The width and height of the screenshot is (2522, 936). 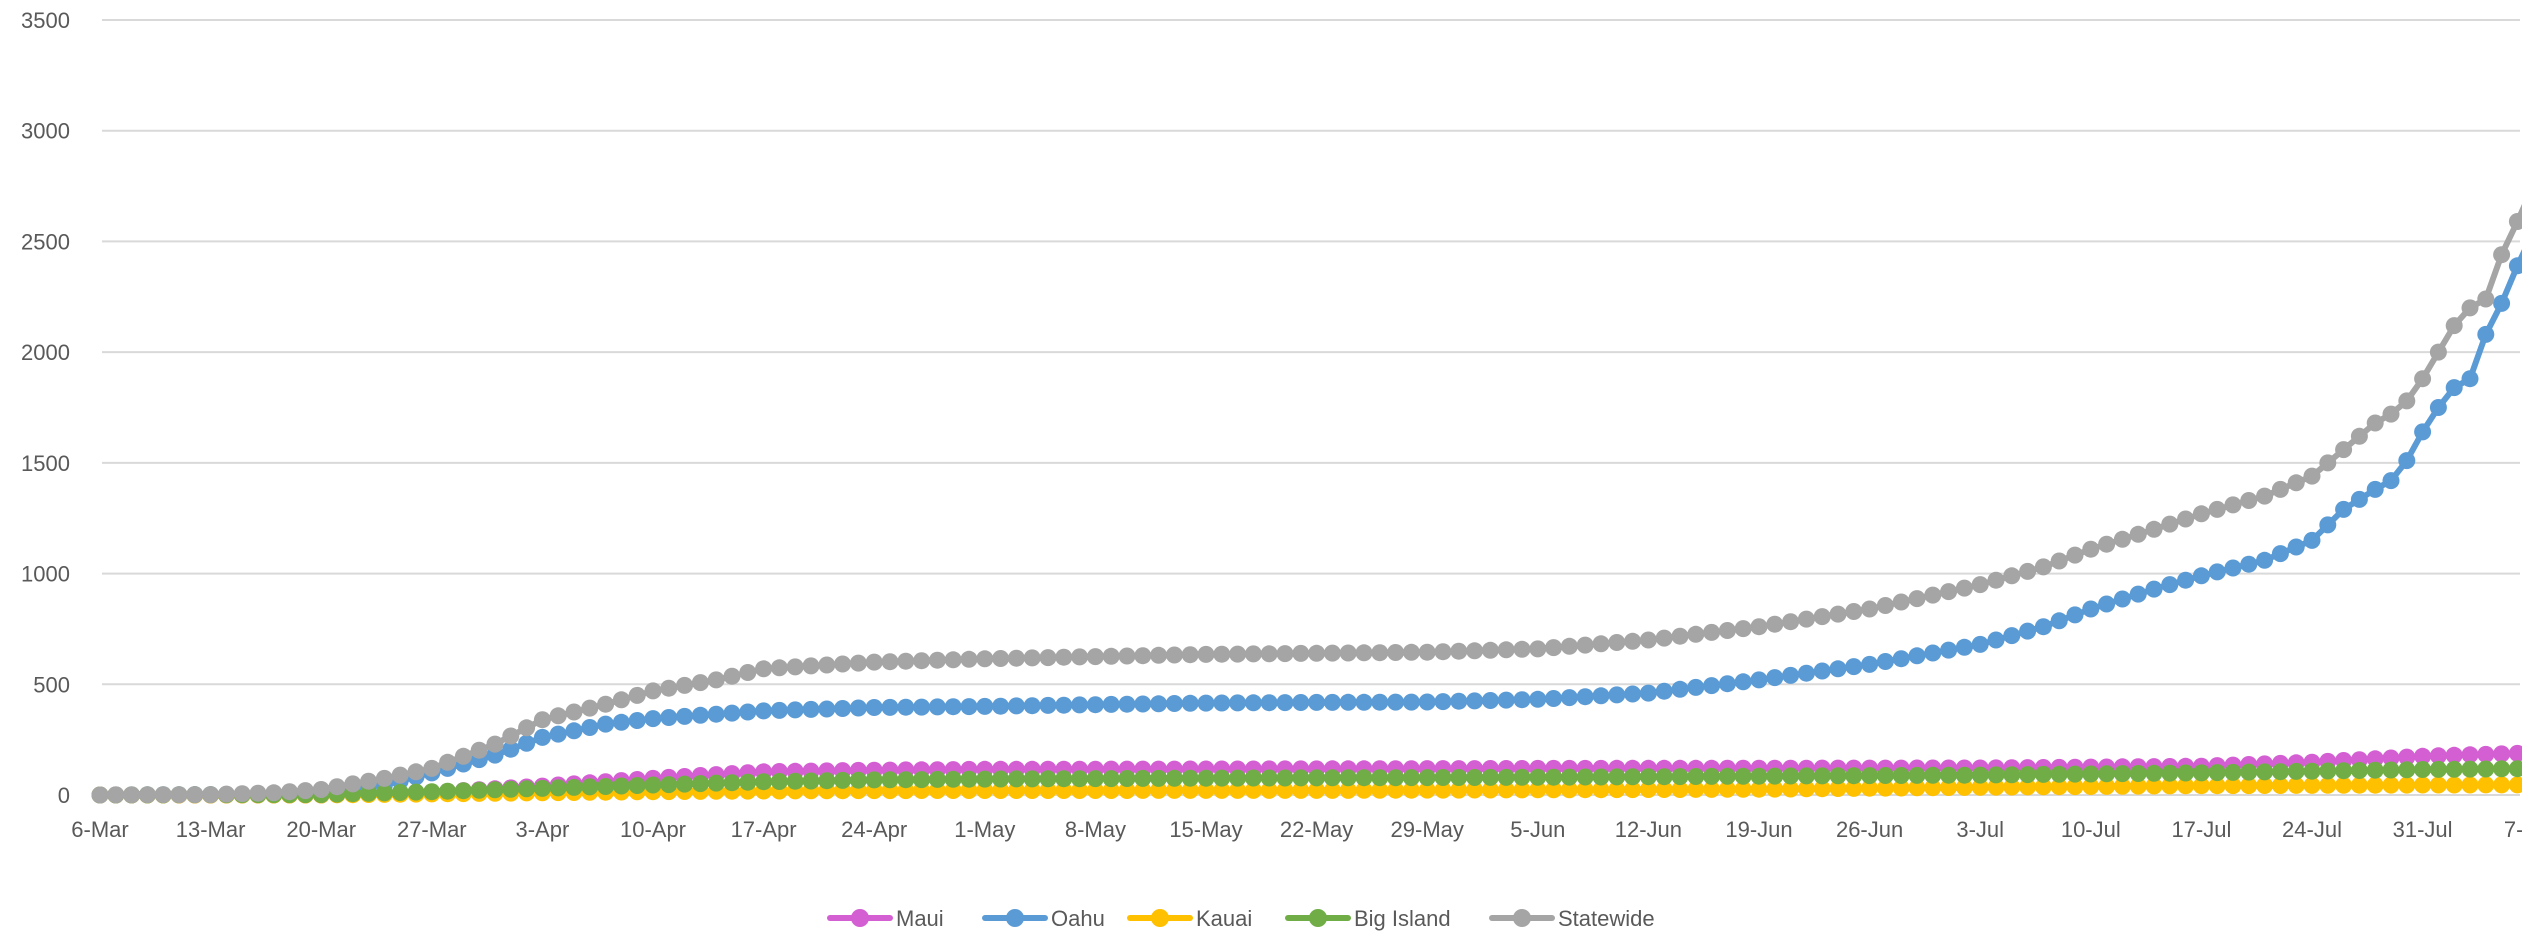 What do you see at coordinates (2091, 829) in the screenshot?
I see `x-tick-label: 10-Jul` at bounding box center [2091, 829].